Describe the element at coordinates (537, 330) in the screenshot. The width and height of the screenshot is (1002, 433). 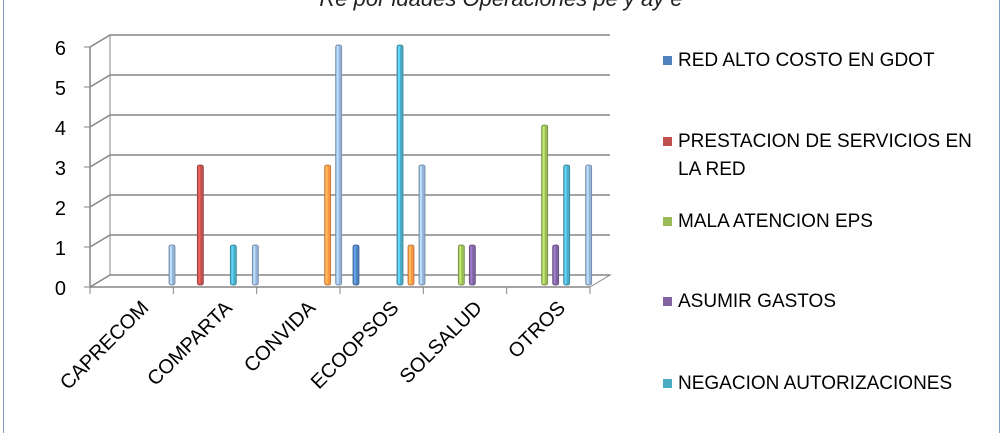
I see `x-tick-label: OTROS` at that location.